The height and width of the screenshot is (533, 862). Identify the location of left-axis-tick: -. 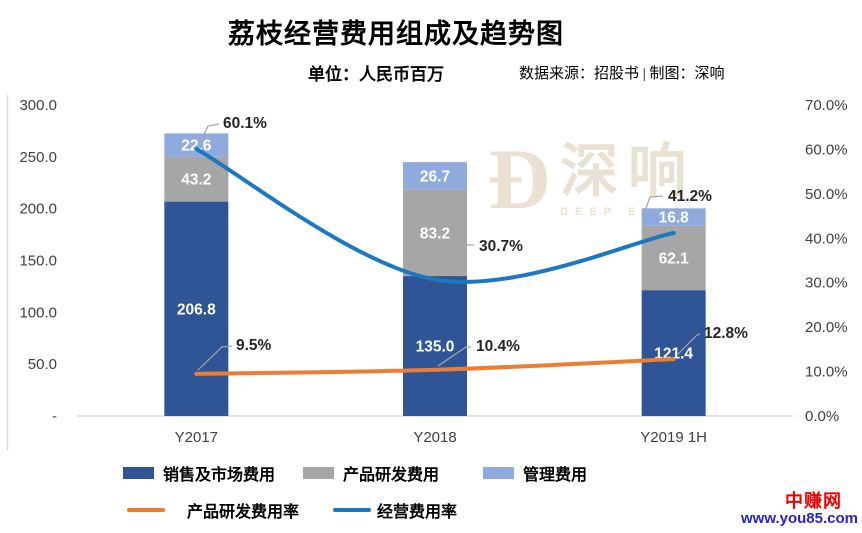
(54, 416).